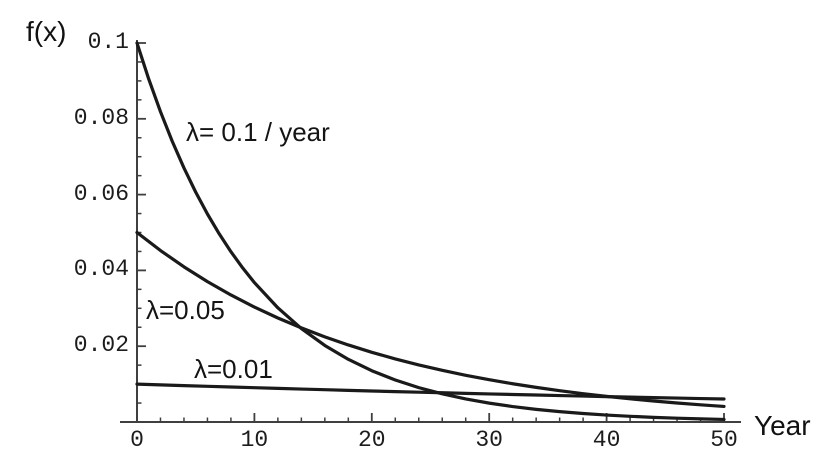 This screenshot has width=834, height=462. What do you see at coordinates (782, 425) in the screenshot?
I see `x-axis-title: Year` at bounding box center [782, 425].